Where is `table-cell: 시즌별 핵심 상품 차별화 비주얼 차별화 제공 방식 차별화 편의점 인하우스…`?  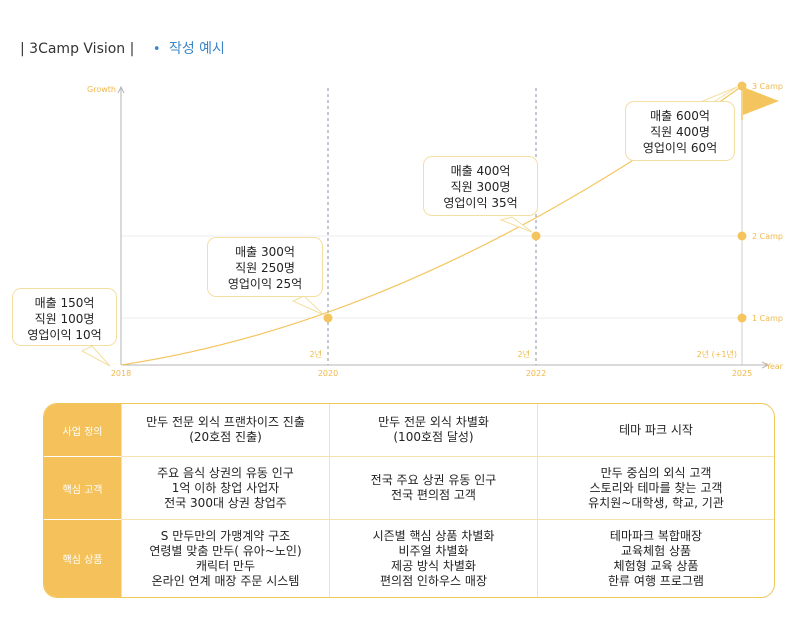
table-cell: 시즌별 핵심 상품 차별화 비주얼 차별화 제공 방식 차별화 편의점 인하우스… is located at coordinates (433, 558).